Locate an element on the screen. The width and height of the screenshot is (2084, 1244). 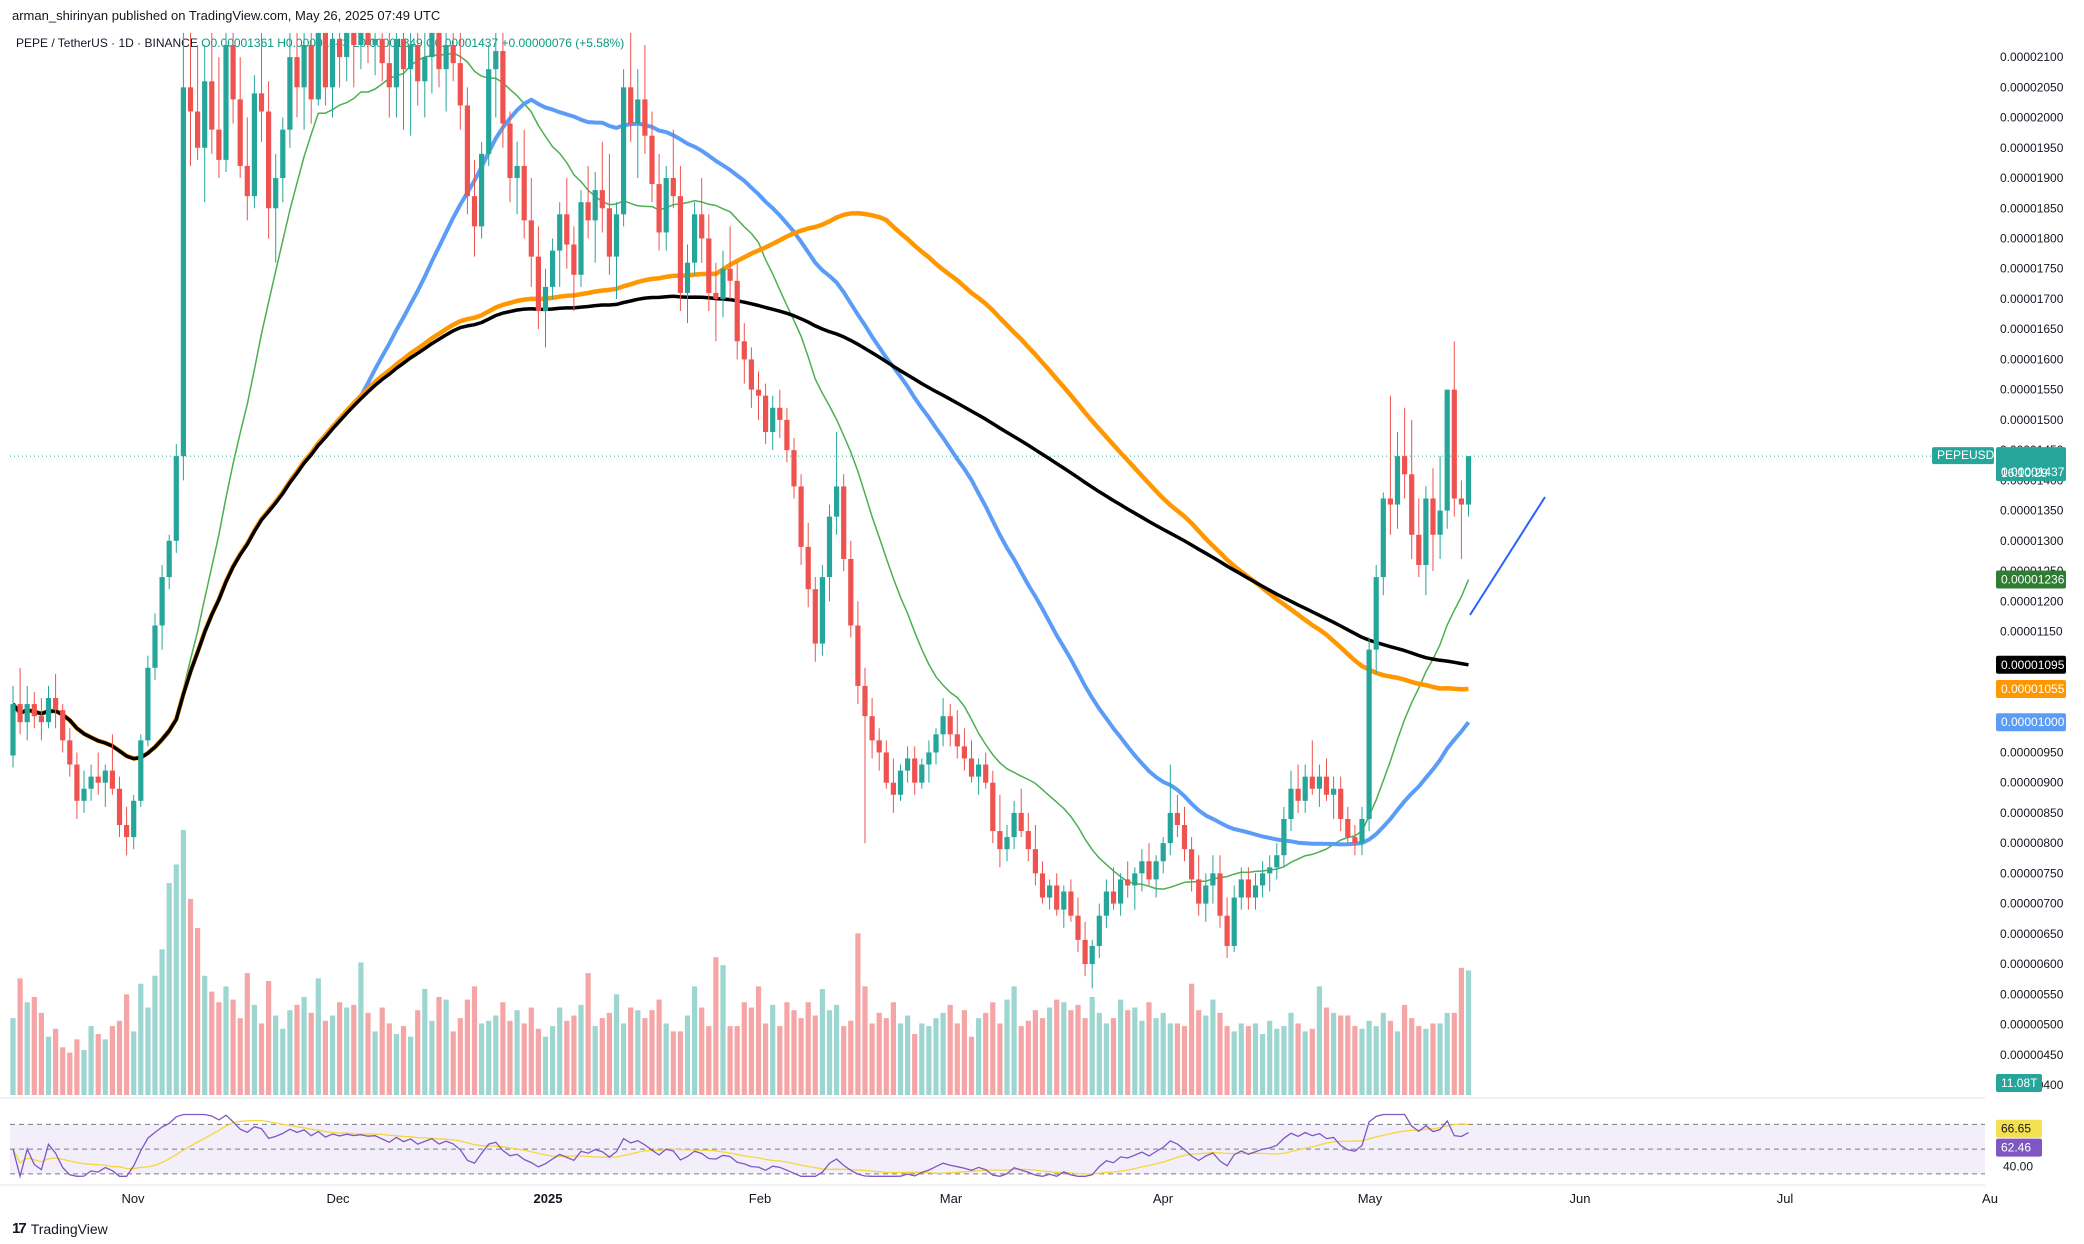
rsi-value-tag: 62.46 is located at coordinates (2016, 1148).